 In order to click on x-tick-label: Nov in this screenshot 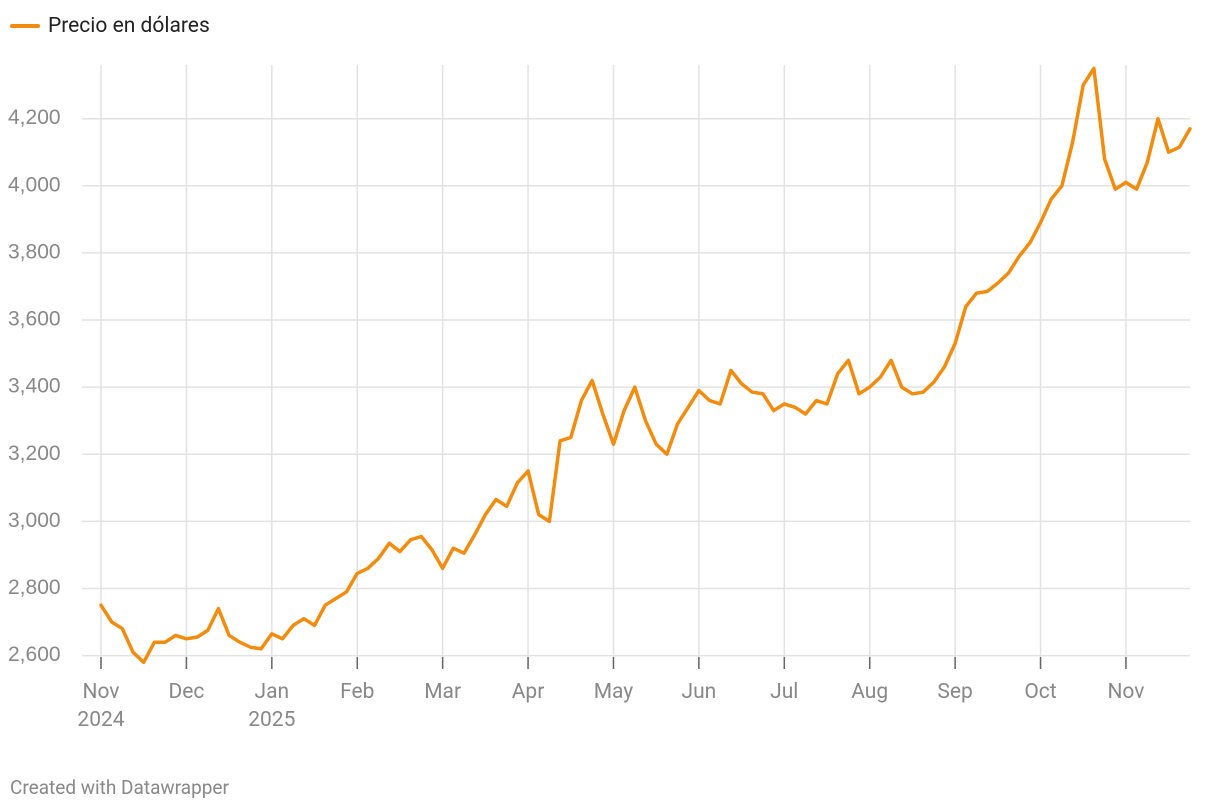, I will do `click(1126, 692)`.